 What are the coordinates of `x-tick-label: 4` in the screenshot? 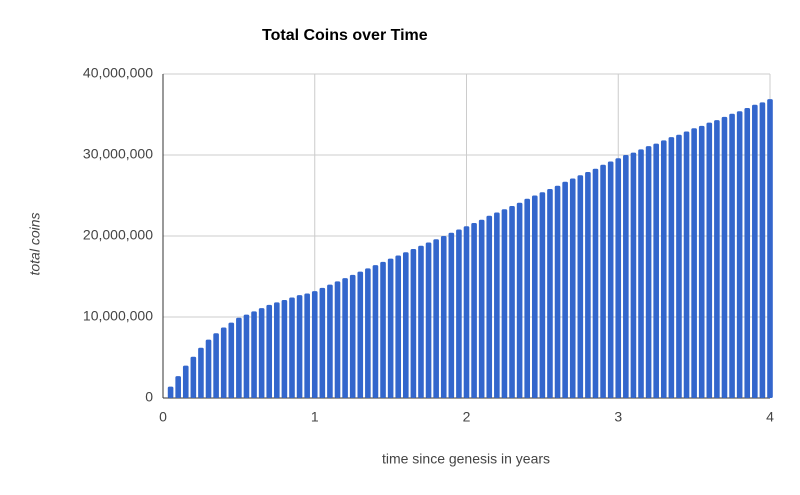 It's located at (770, 417).